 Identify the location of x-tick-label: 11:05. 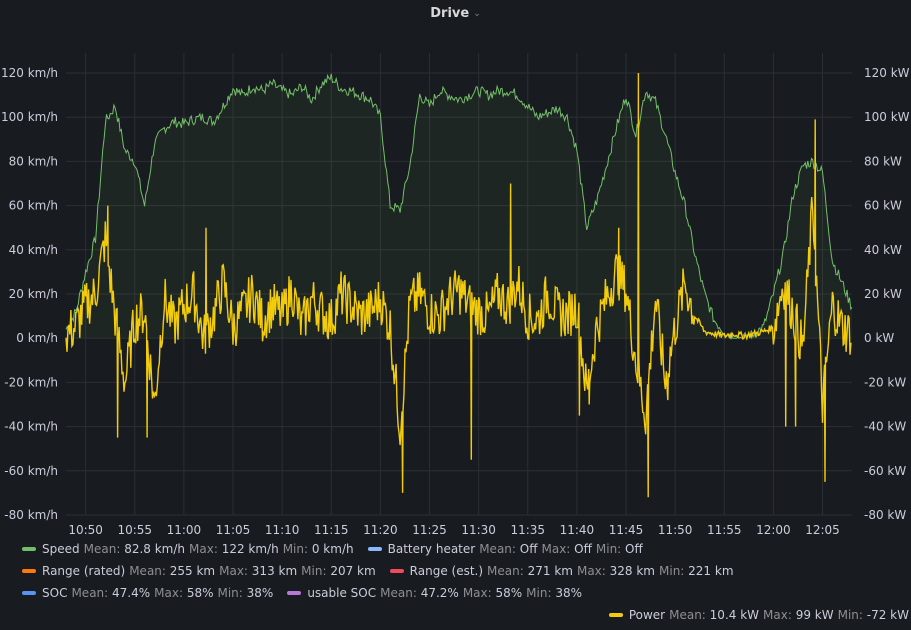
(233, 530).